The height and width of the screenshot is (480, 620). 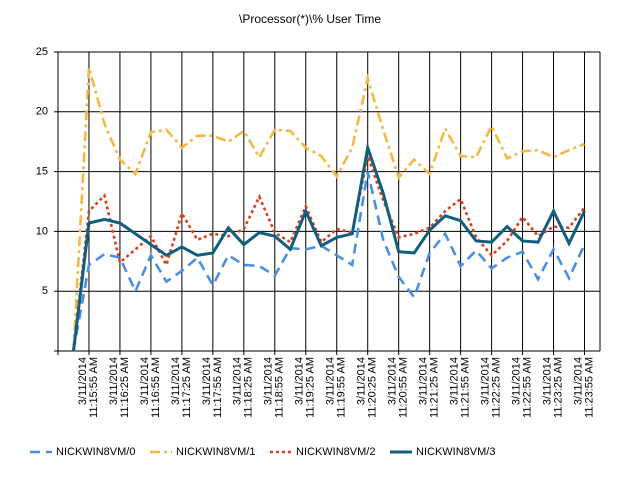 I want to click on x-tick-label: 11:19:55 AM, so click(x=342, y=387).